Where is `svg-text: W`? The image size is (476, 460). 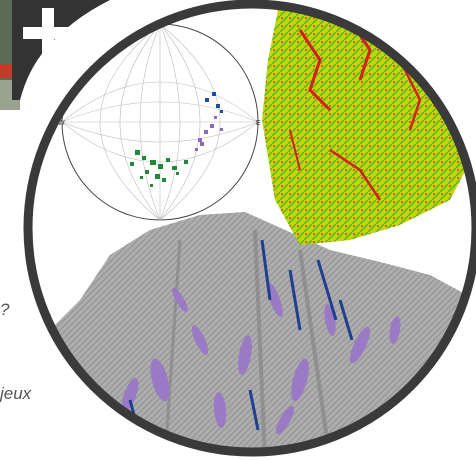
svg-text: W is located at coordinates (61, 123).